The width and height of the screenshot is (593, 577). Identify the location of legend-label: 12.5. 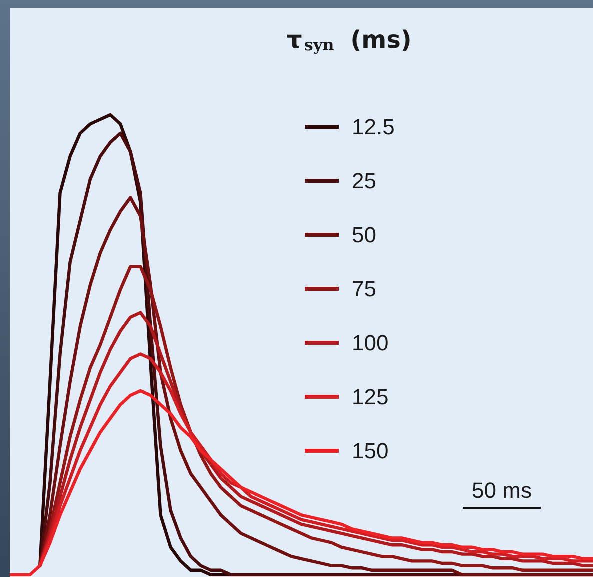
(373, 127).